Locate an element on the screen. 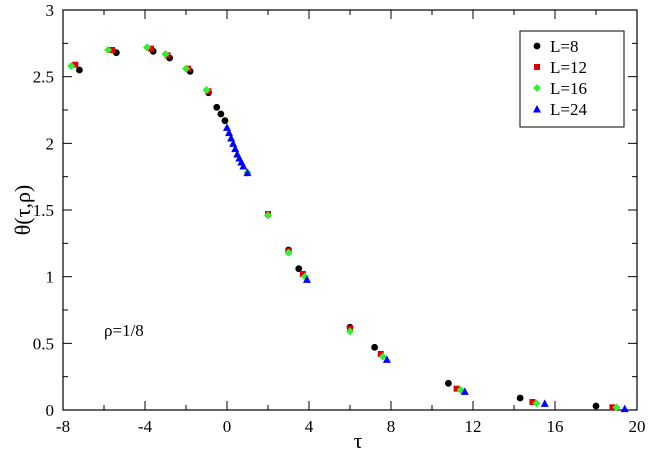 This screenshot has width=654, height=456. y-tick-label: 0.5 is located at coordinates (43, 343).